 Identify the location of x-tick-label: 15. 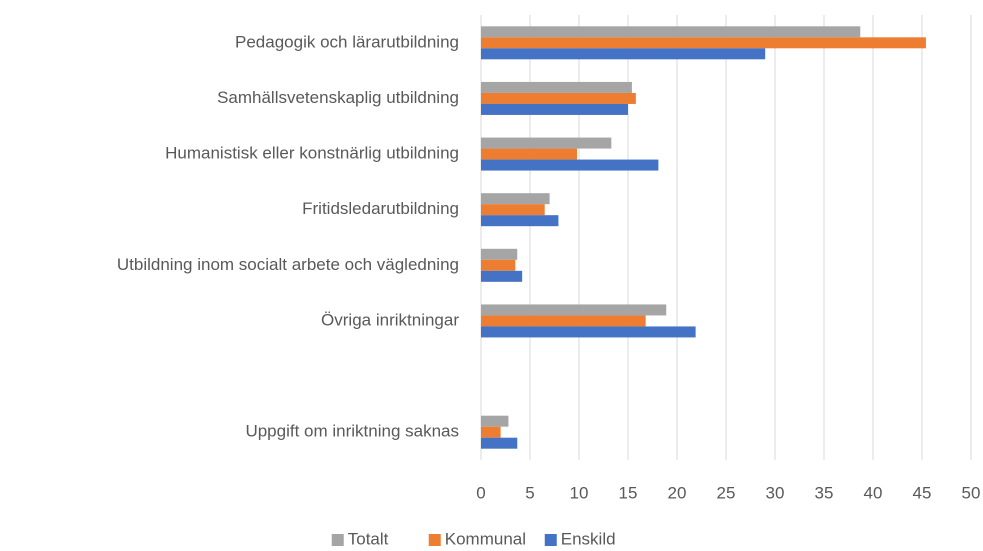
(628, 492).